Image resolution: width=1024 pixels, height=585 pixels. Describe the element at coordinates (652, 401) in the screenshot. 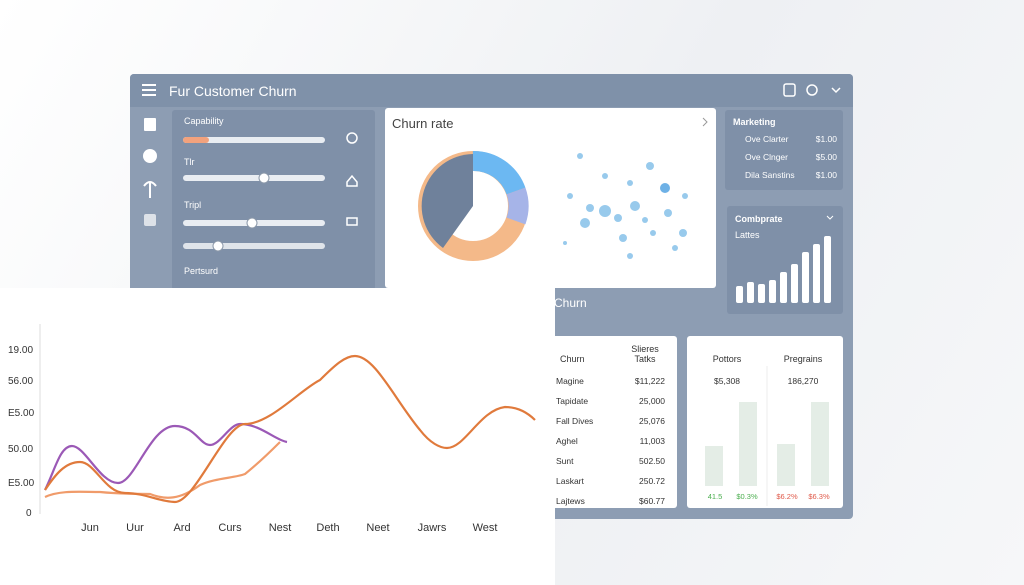

I see `table-cell: 25,000` at that location.